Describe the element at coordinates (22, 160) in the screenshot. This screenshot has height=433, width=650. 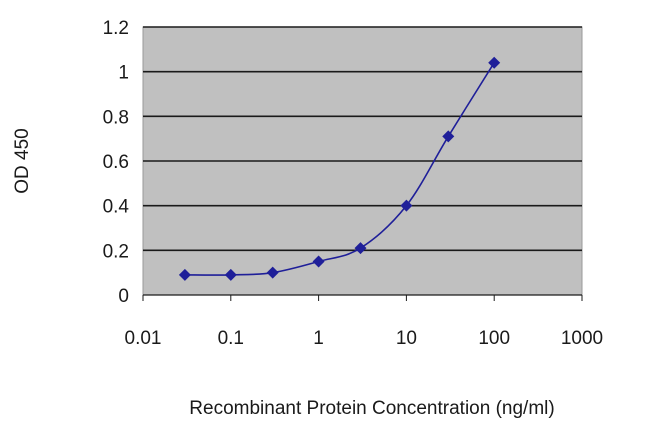
I see `y-axis-title: OD 450` at that location.